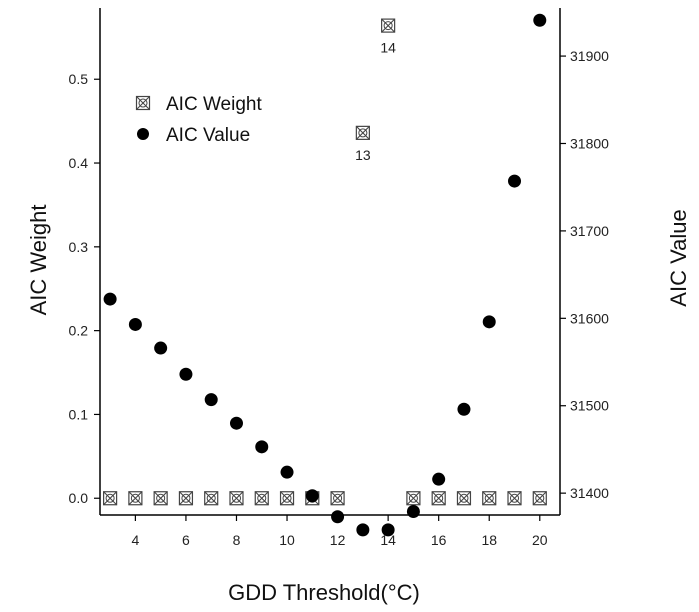  Describe the element at coordinates (198, 120) in the screenshot. I see `legend: AIC Weight AIC Value` at that location.